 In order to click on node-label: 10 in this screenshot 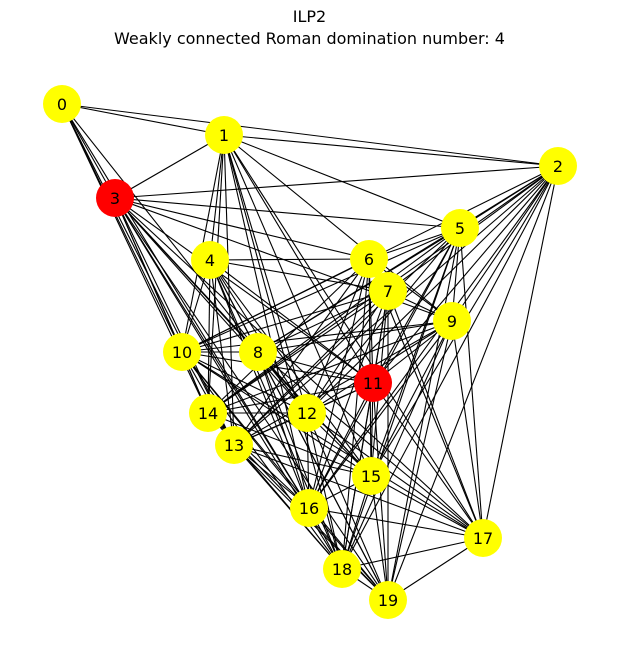, I will do `click(182, 352)`.